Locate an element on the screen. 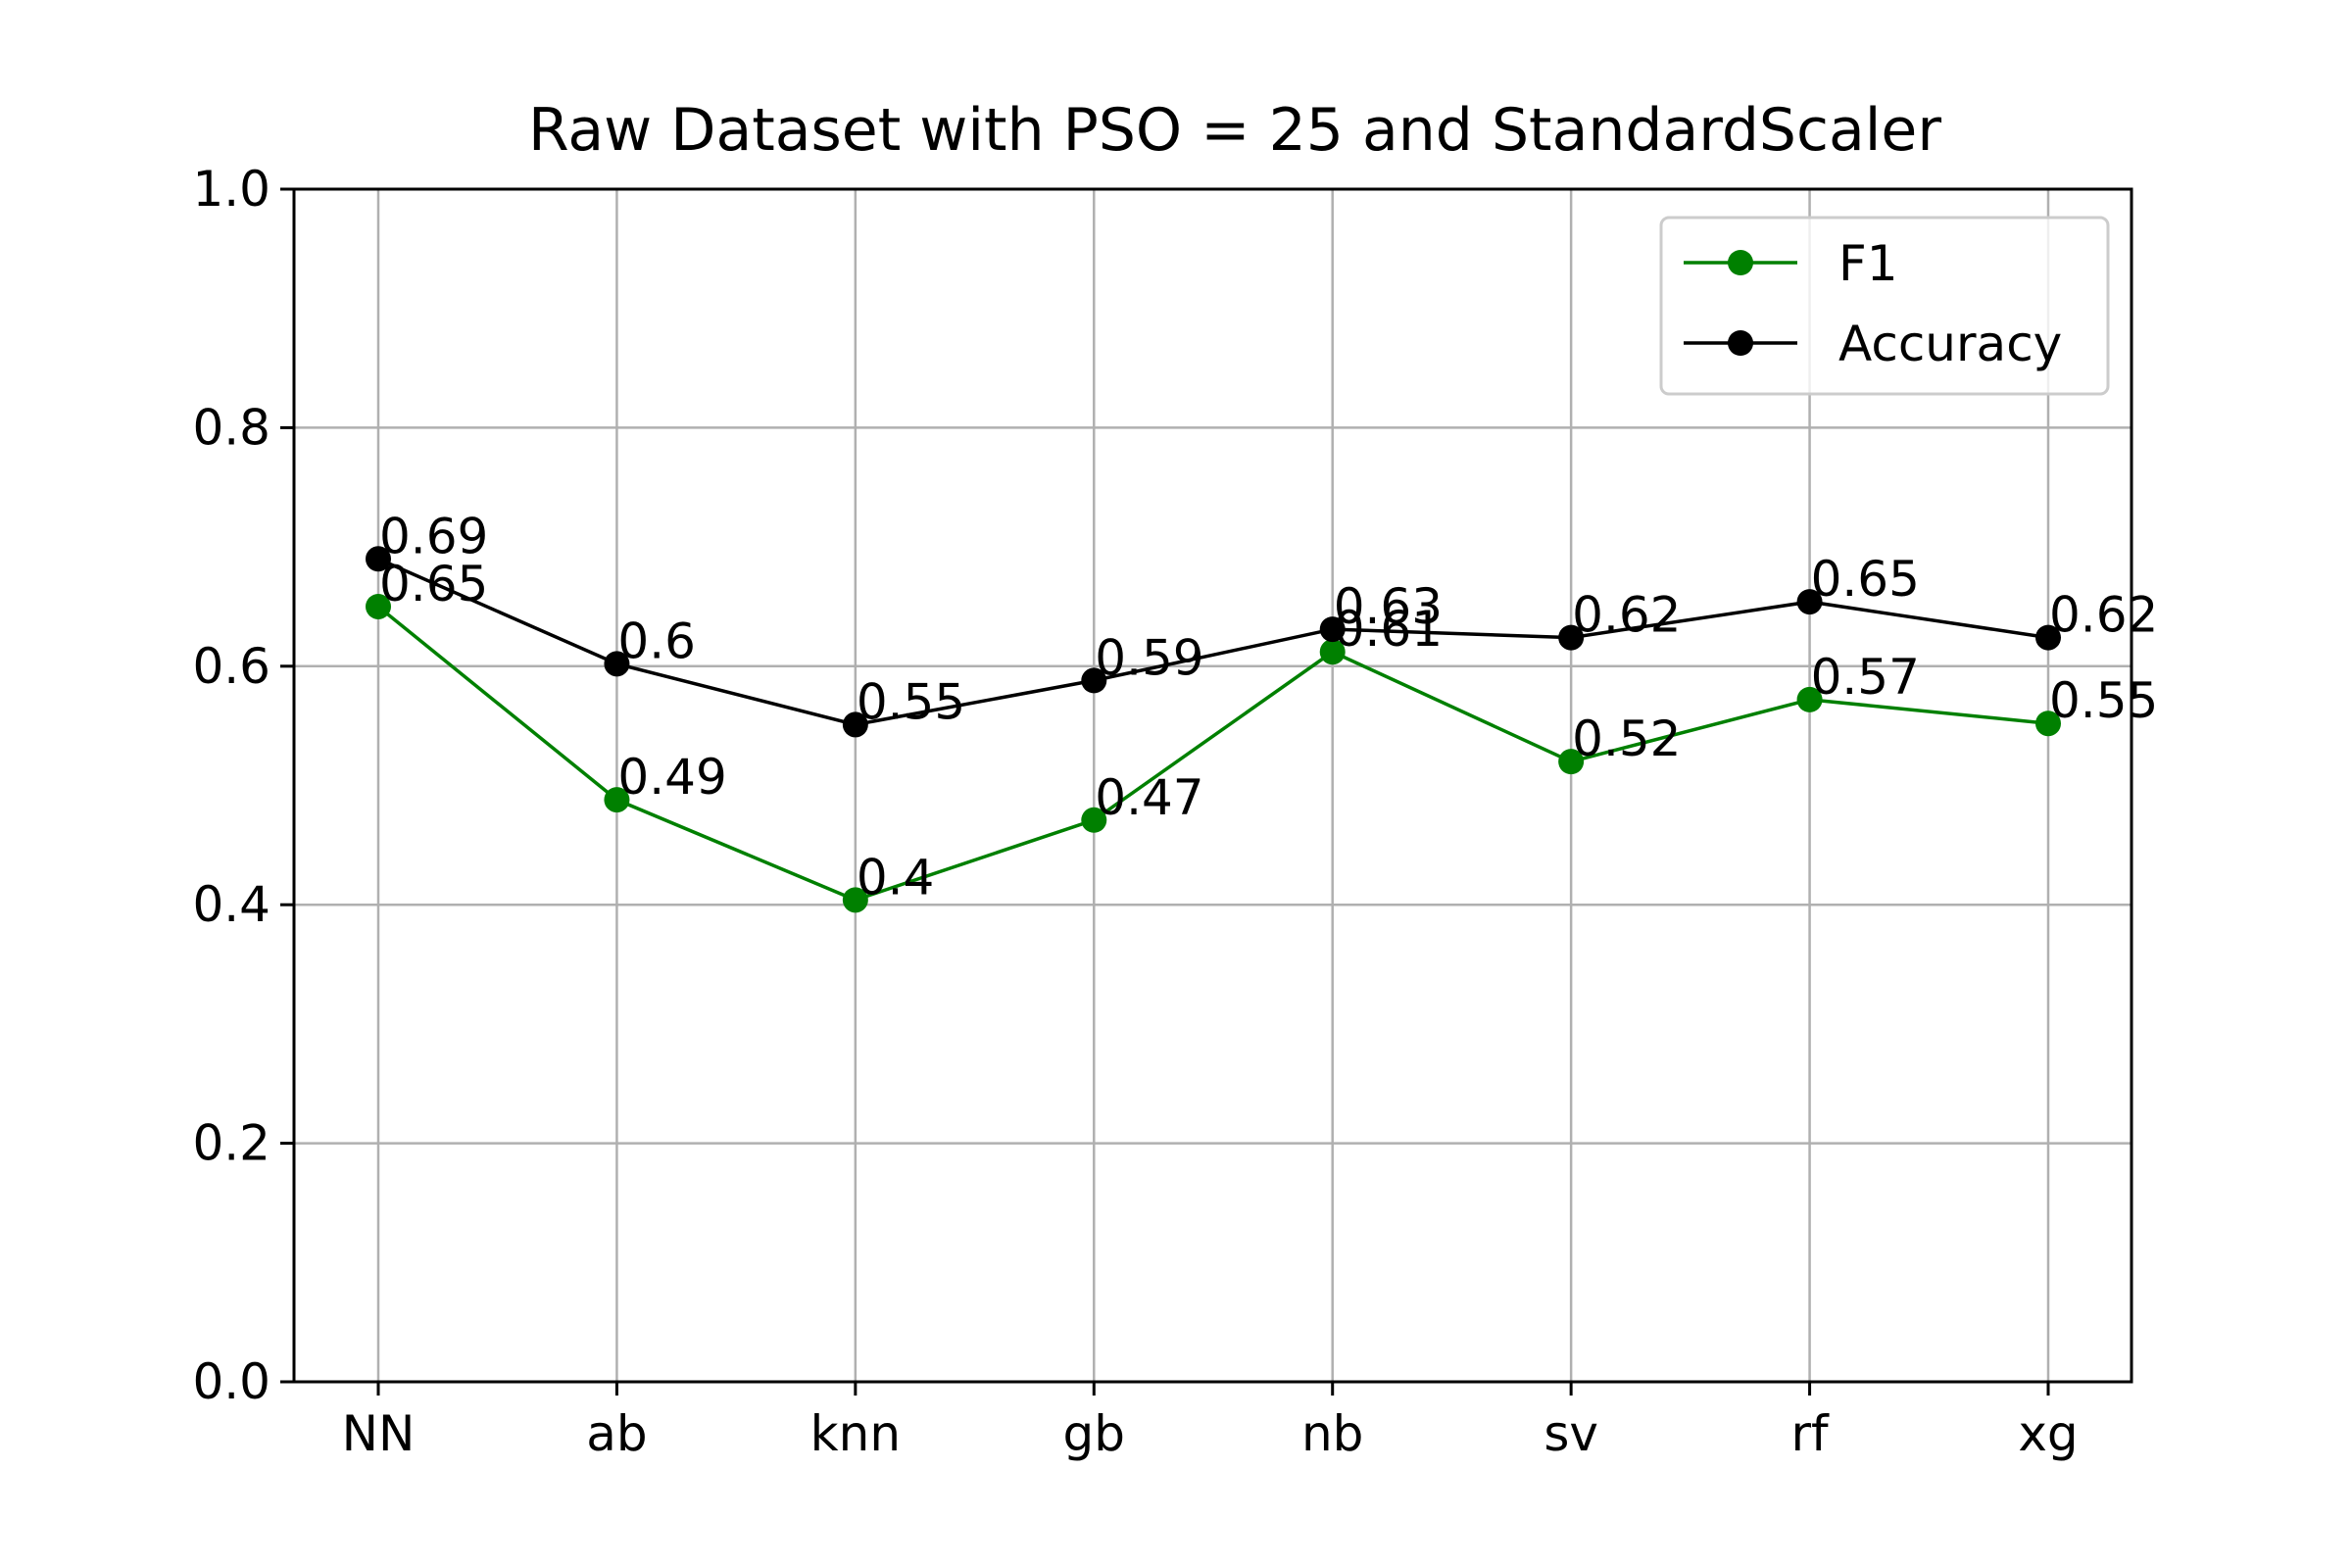  x-tick-label: NN is located at coordinates (379, 1433).